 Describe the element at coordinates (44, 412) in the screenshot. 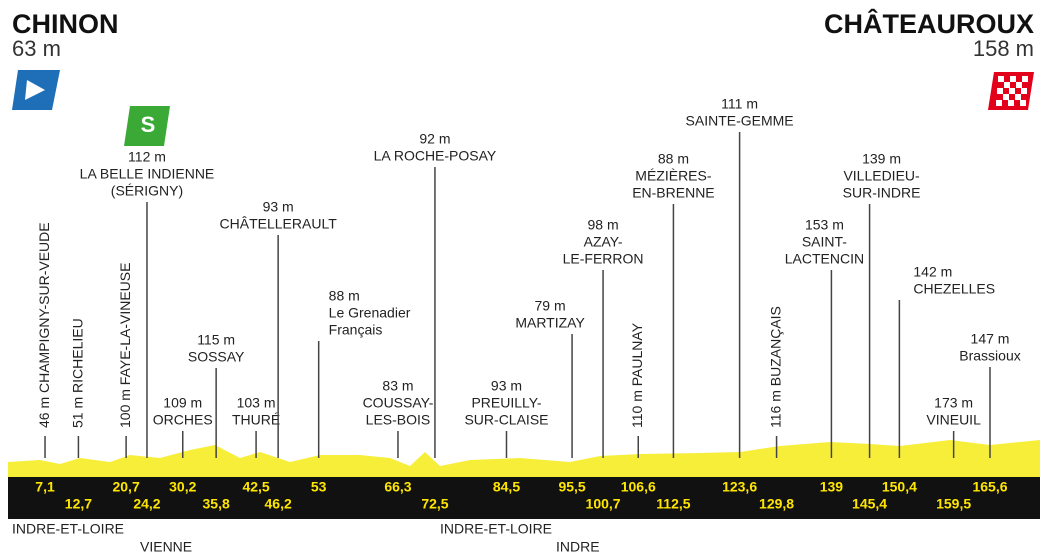

I see `waypoint-altitude: 46 m` at that location.